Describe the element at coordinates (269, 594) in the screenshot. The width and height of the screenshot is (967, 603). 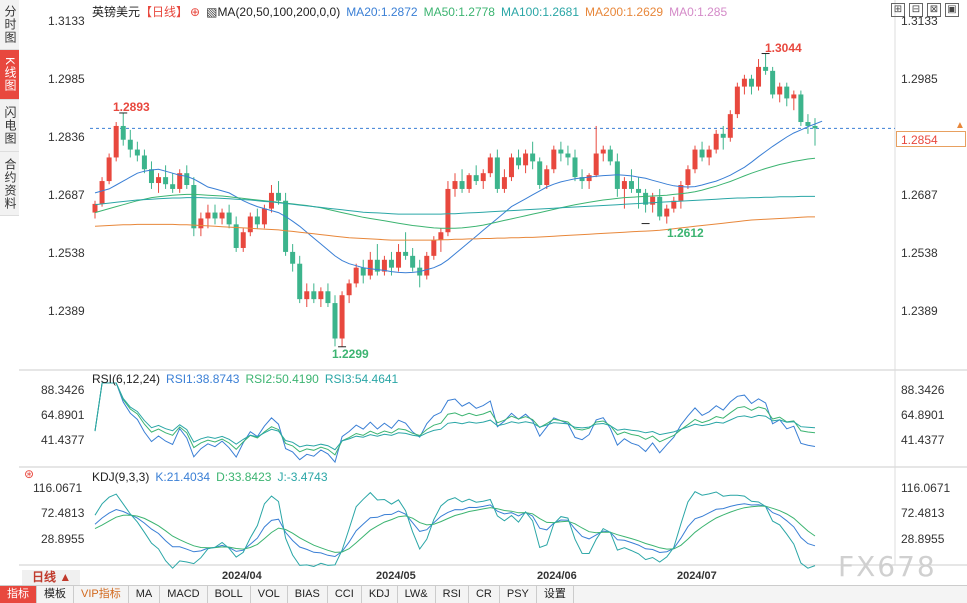
I see `tab-vol: VOL` at that location.